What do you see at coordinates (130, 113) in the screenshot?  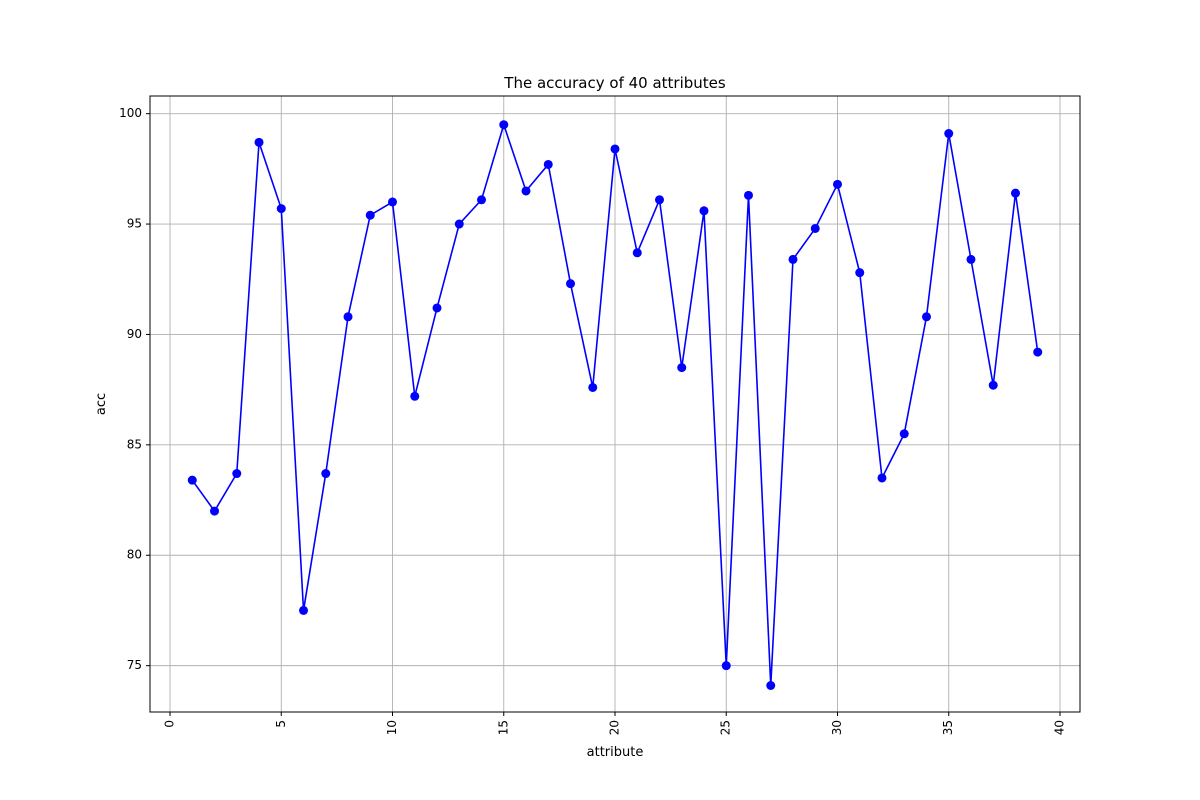 I see `y-tick-label: 100` at bounding box center [130, 113].